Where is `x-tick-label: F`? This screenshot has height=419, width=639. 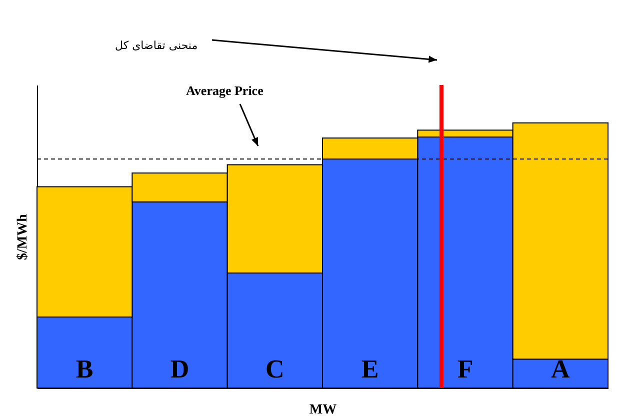 x-tick-label: F is located at coordinates (465, 369).